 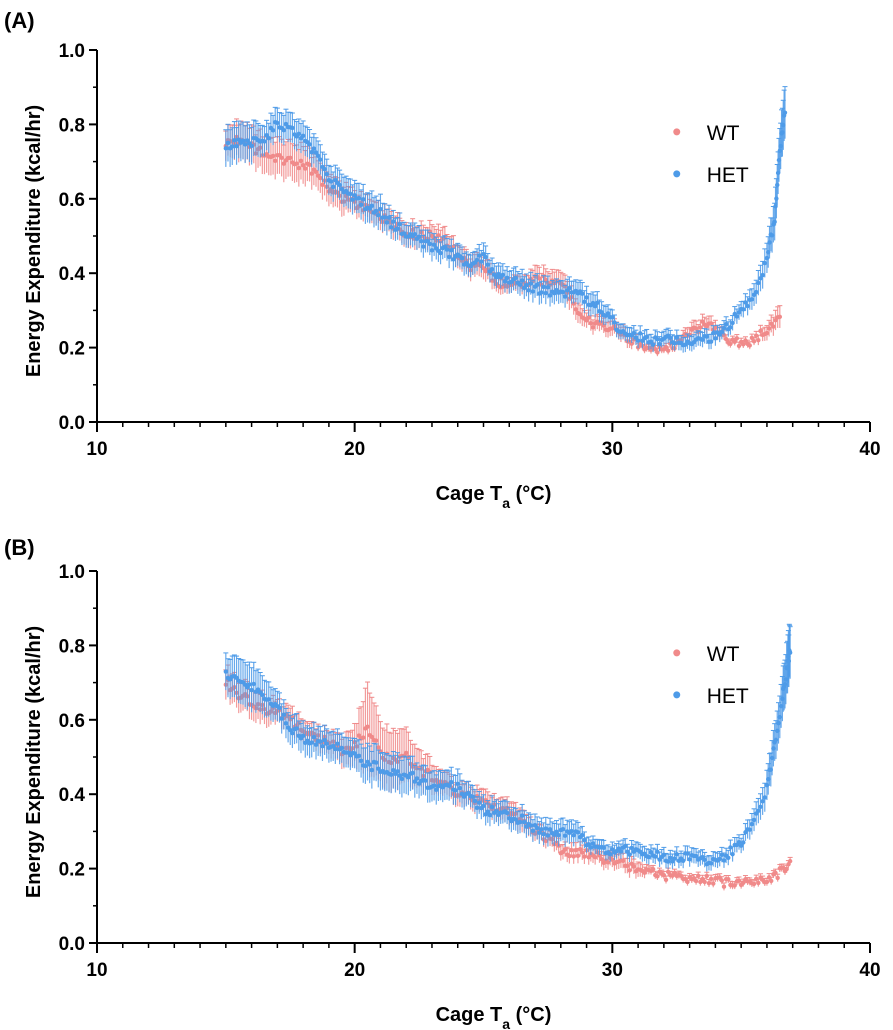 I want to click on y-tick-label: 0.6, so click(x=72, y=721).